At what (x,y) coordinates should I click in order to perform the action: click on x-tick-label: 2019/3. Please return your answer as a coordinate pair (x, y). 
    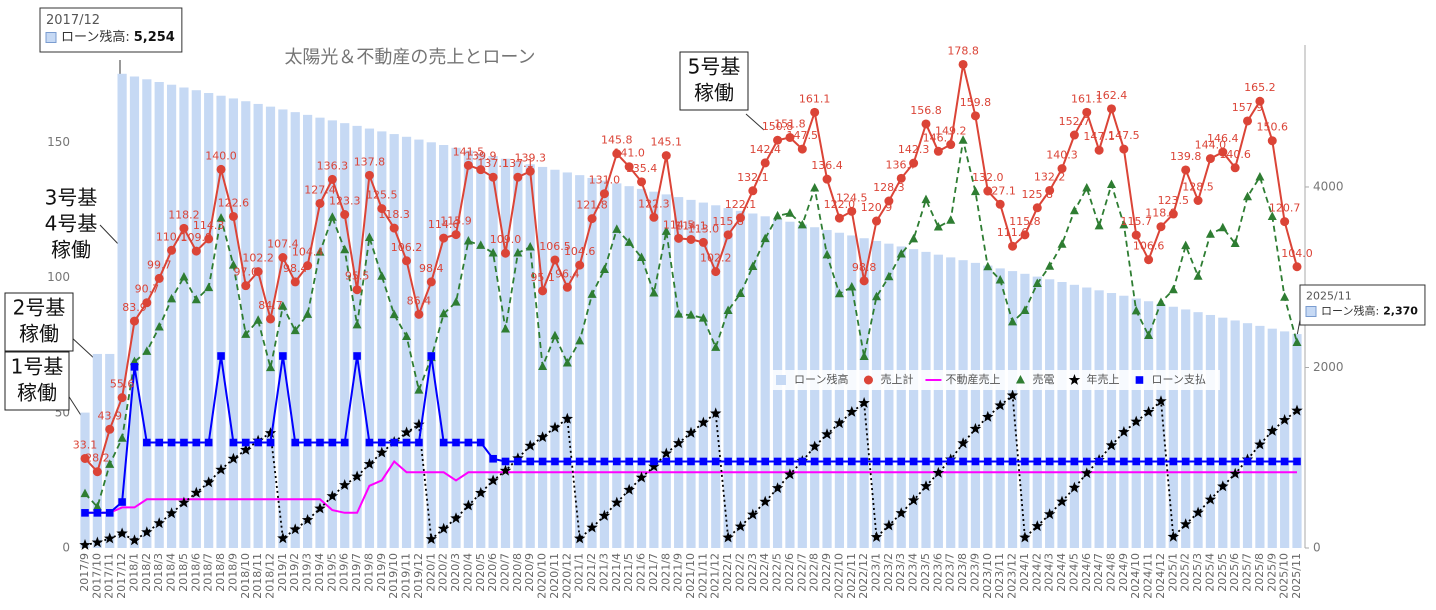
    Looking at the image, I should click on (307, 572).